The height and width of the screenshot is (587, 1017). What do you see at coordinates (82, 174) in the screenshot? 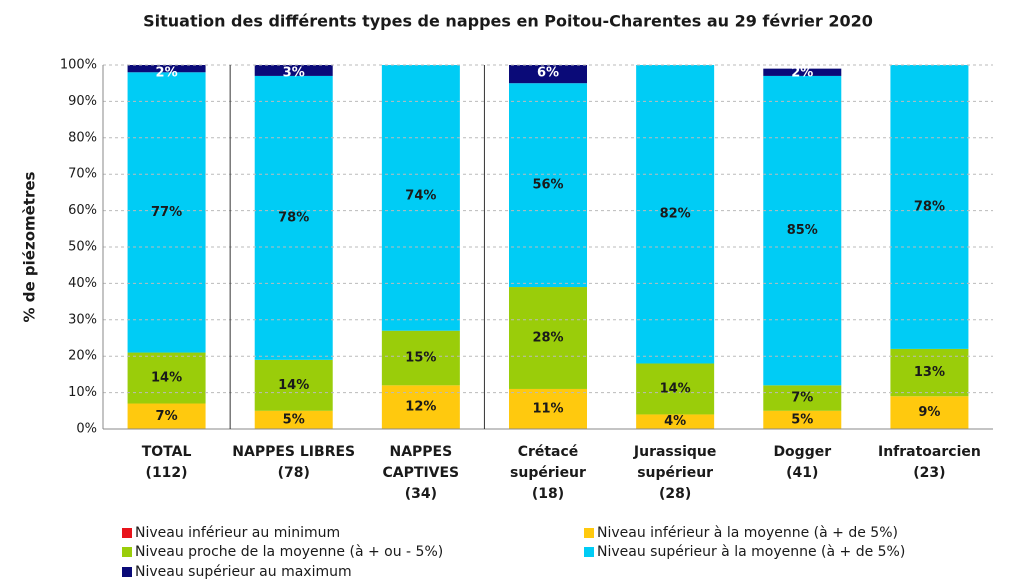
I see `y-tick-label: 70%` at bounding box center [82, 174].